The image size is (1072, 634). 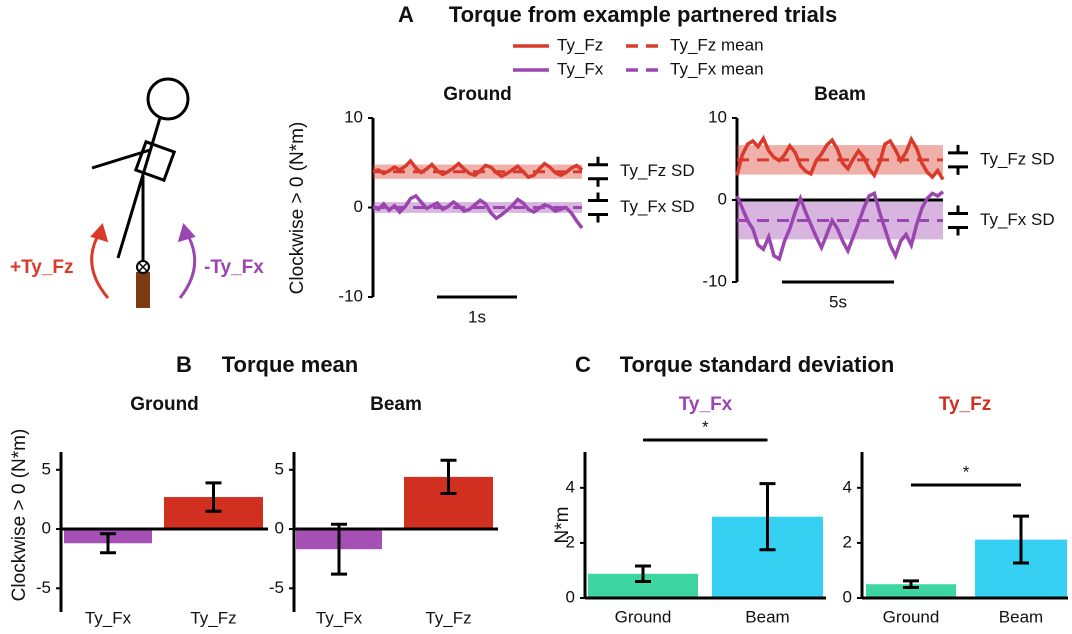 What do you see at coordinates (717, 44) in the screenshot?
I see `legend-label: Ty_Fz mean` at bounding box center [717, 44].